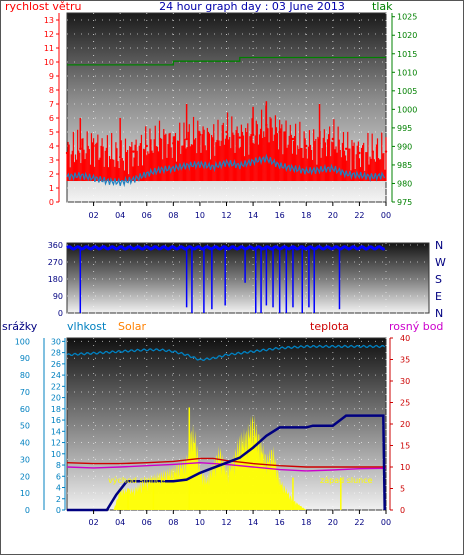 This screenshot has width=464, height=555. Describe the element at coordinates (49, 62) in the screenshot. I see `wind-tick-label: 10` at that location.